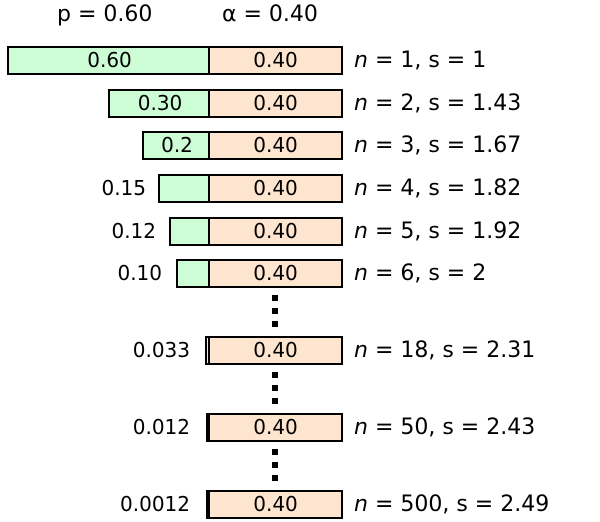  I want to click on p-label: 0.12, so click(133, 231).